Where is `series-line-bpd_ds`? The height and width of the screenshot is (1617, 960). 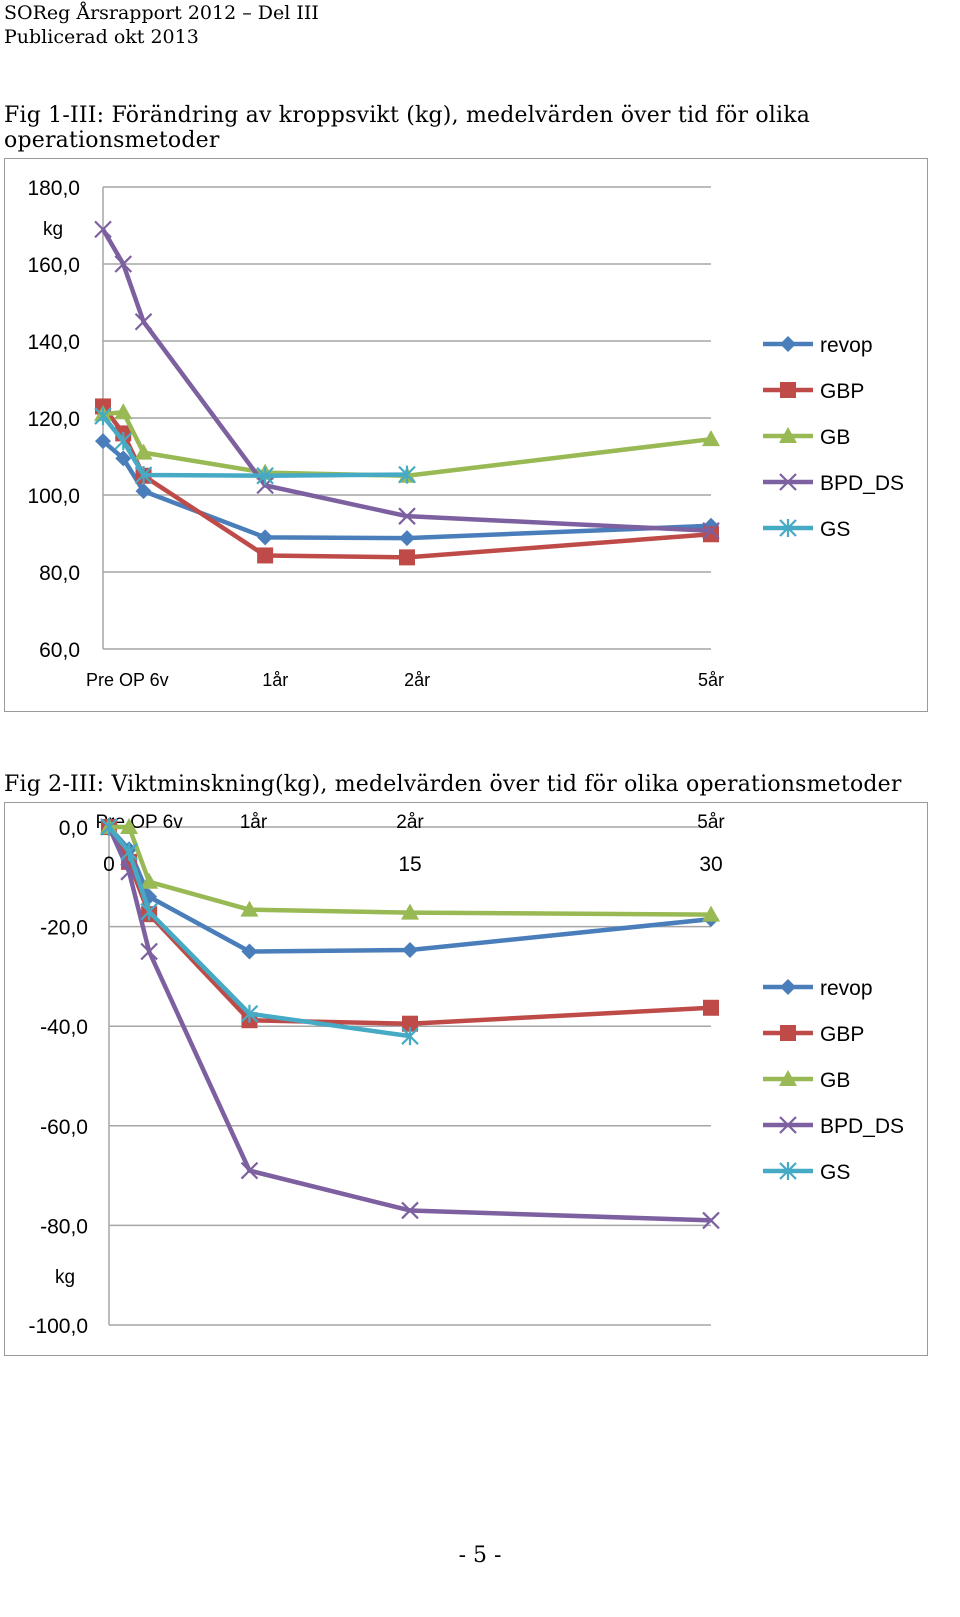
series-line-bpd_ds is located at coordinates (406, 381).